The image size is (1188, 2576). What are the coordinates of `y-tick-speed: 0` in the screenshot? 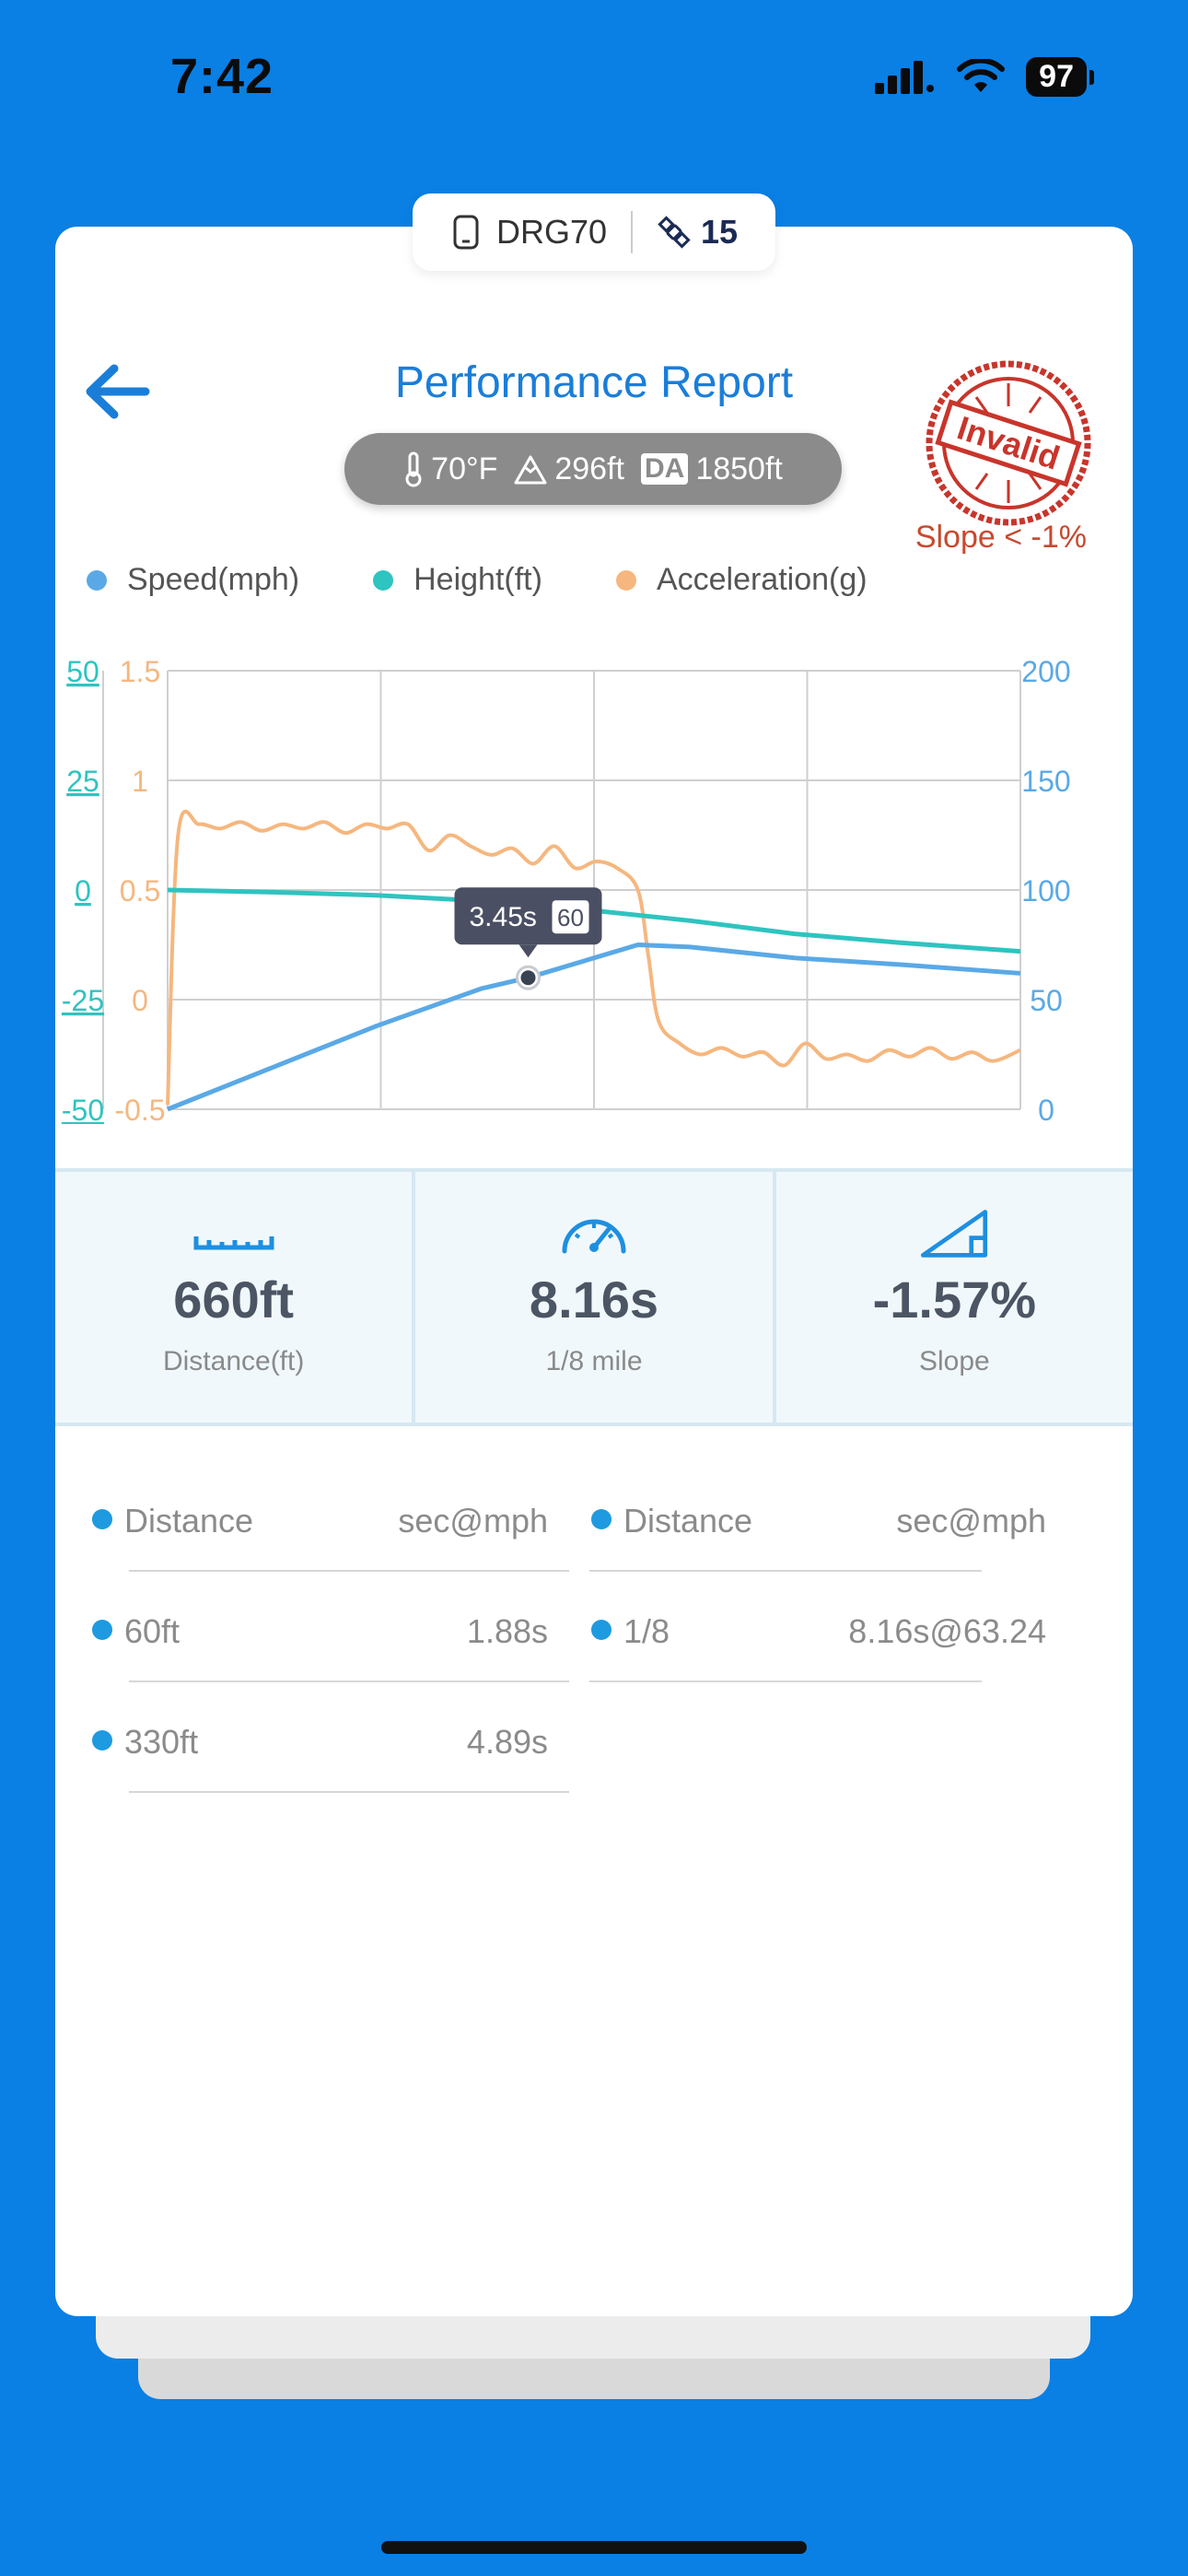 It's located at (1046, 1109).